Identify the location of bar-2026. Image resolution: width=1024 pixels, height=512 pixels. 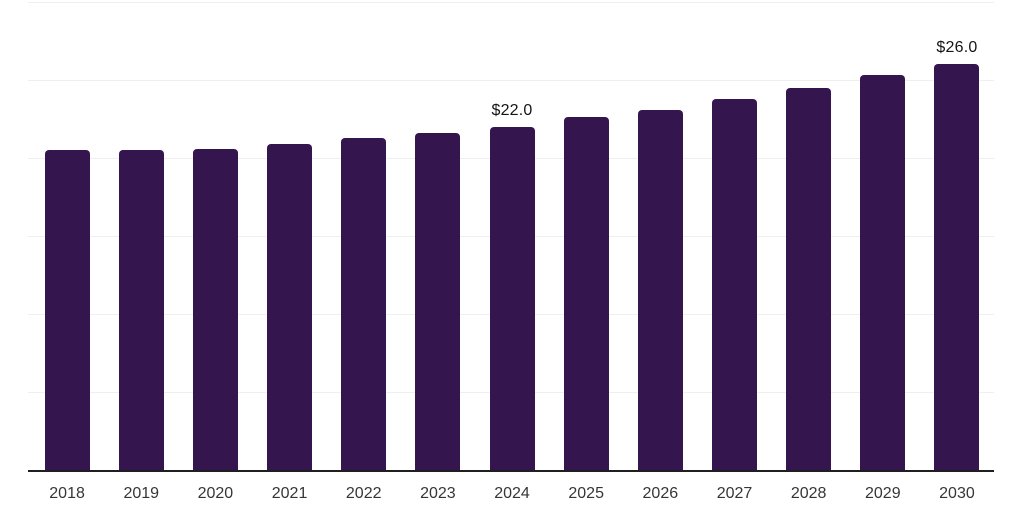
(660, 289).